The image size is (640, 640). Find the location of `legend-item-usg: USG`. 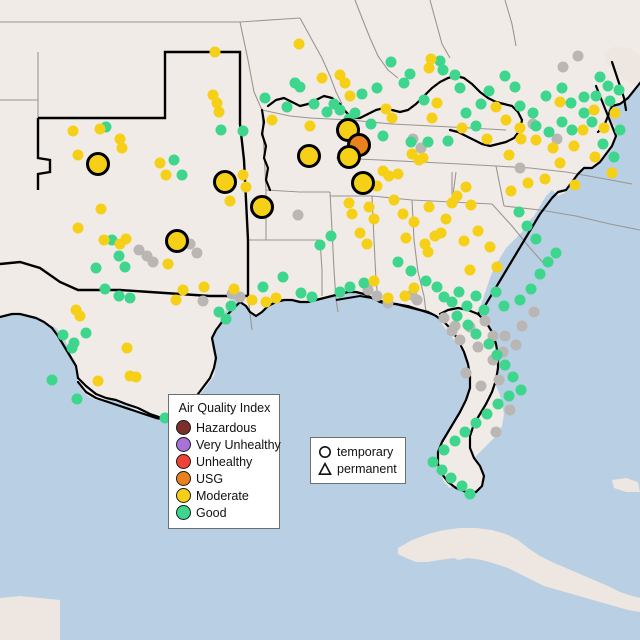

legend-item-usg: USG is located at coordinates (224, 478).